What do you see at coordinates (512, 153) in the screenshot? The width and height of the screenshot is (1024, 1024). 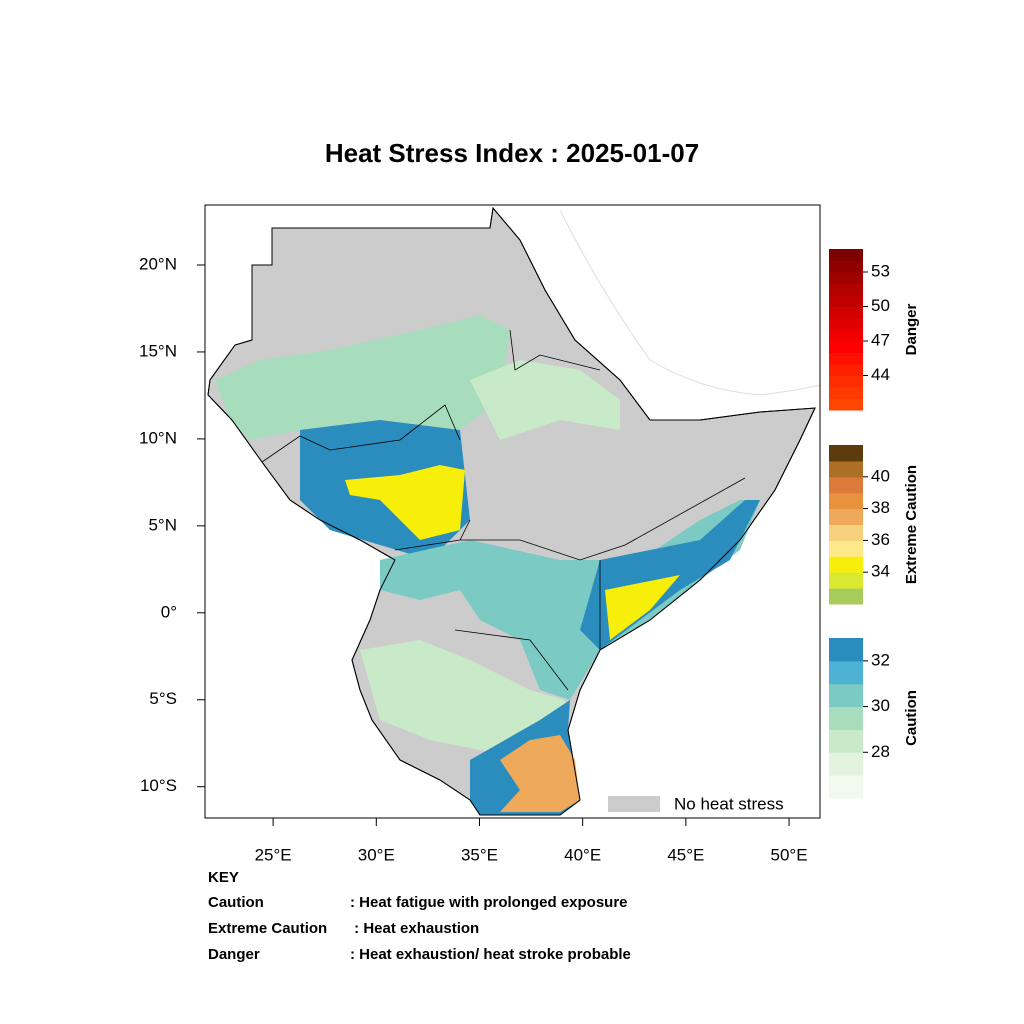 I see `title: Heat Stress Index : 2025-01-07` at bounding box center [512, 153].